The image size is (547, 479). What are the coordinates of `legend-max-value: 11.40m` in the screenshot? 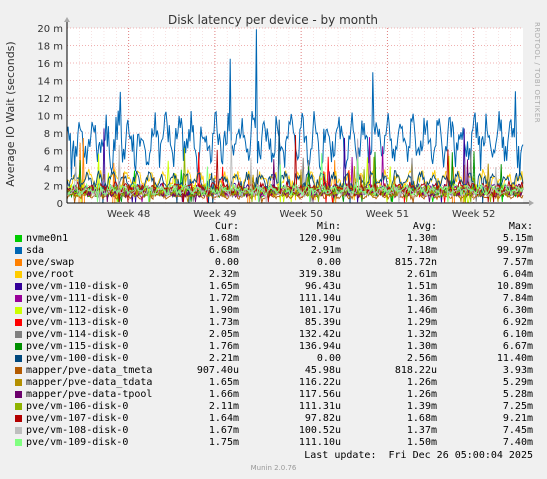 It's located at (514, 358).